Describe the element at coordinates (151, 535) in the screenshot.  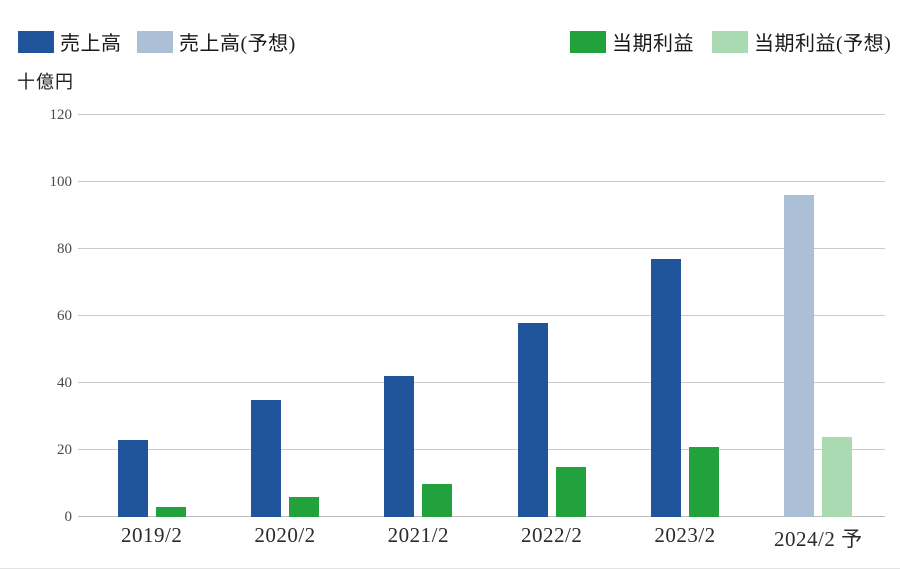
I see `x-axis-label-2019/2: 2019/2` at that location.